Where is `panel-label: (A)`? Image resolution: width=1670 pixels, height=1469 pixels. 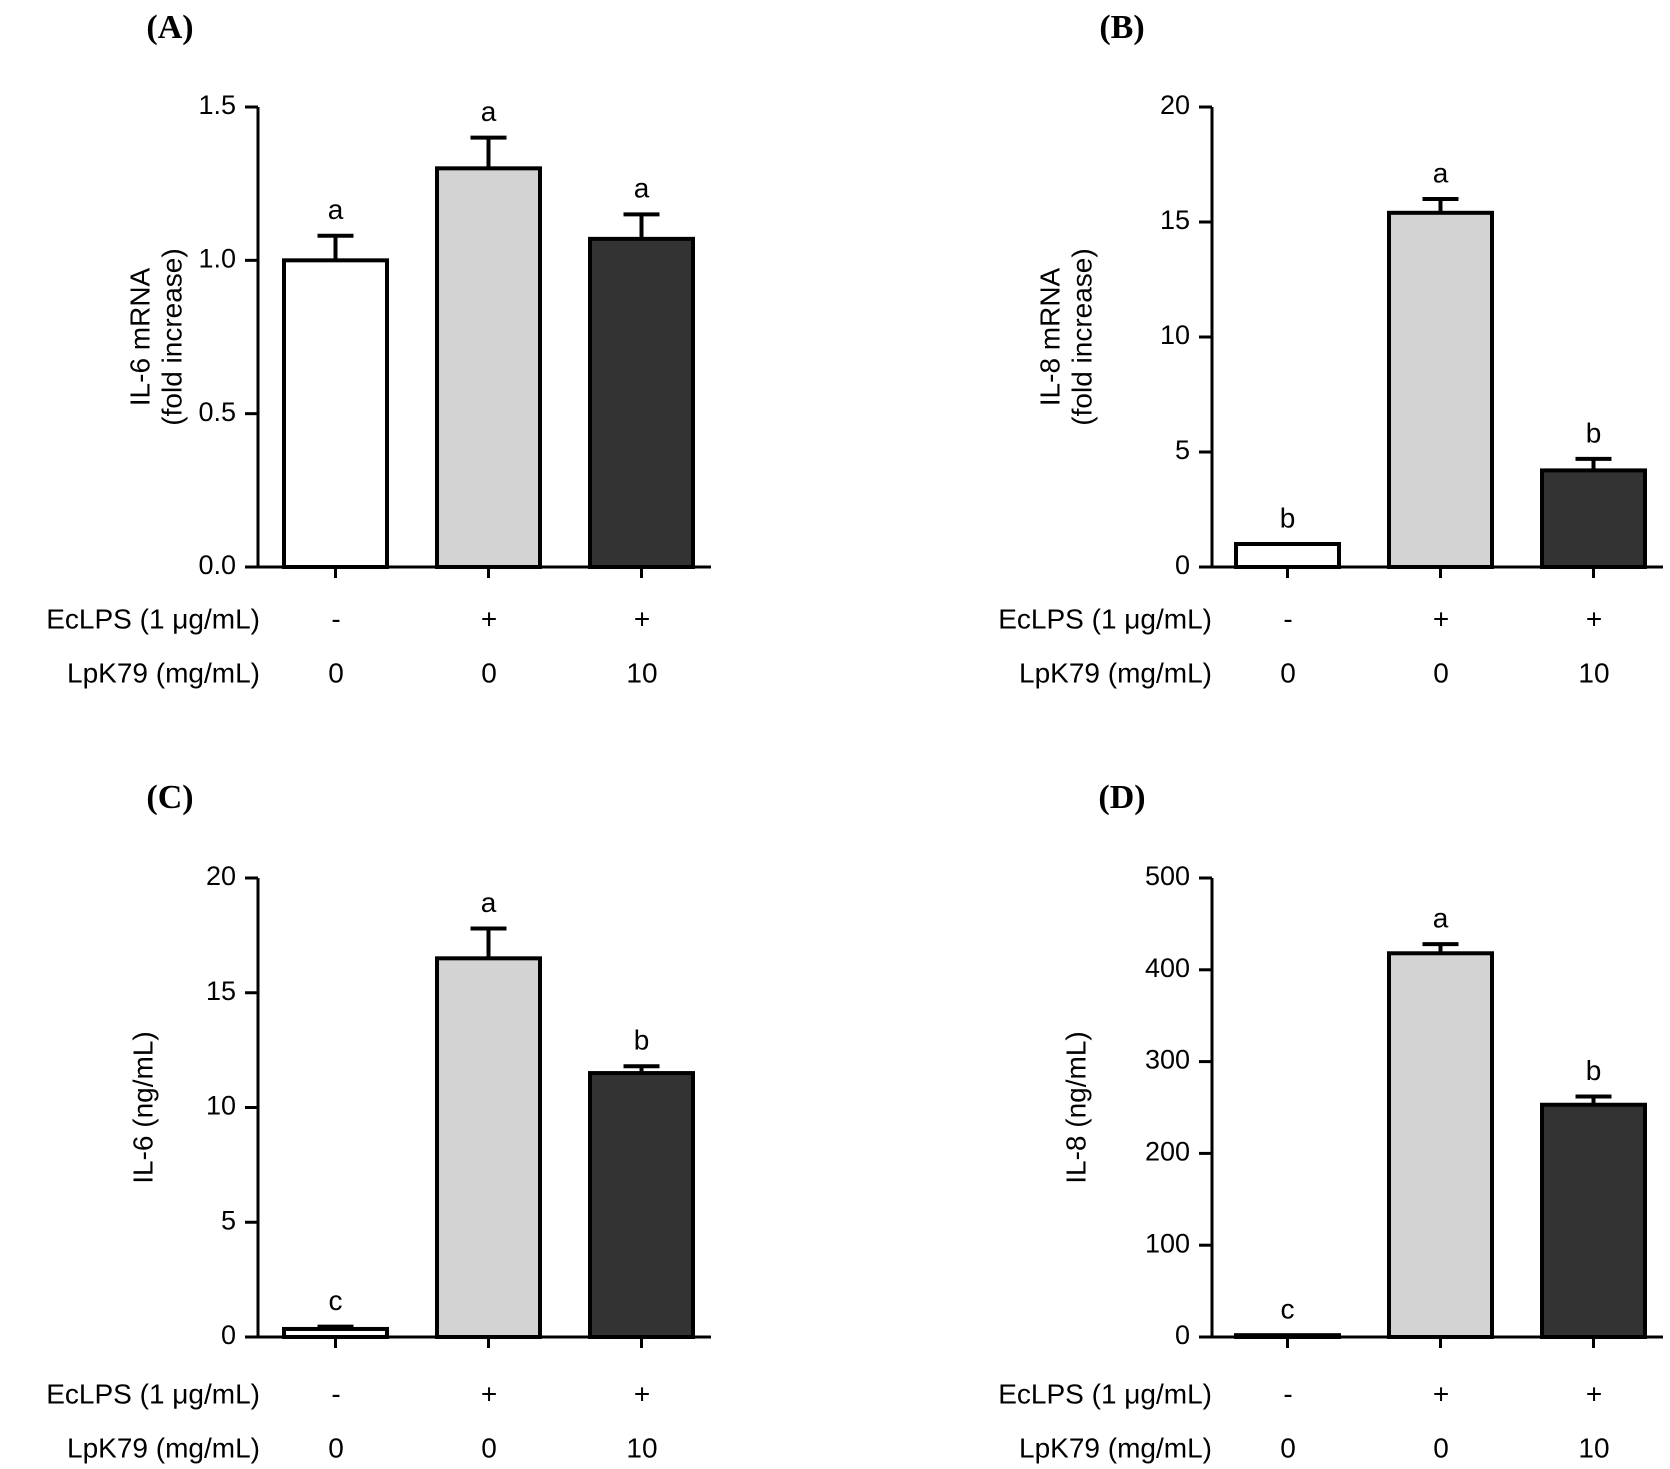
panel-label: (A) is located at coordinates (169, 27).